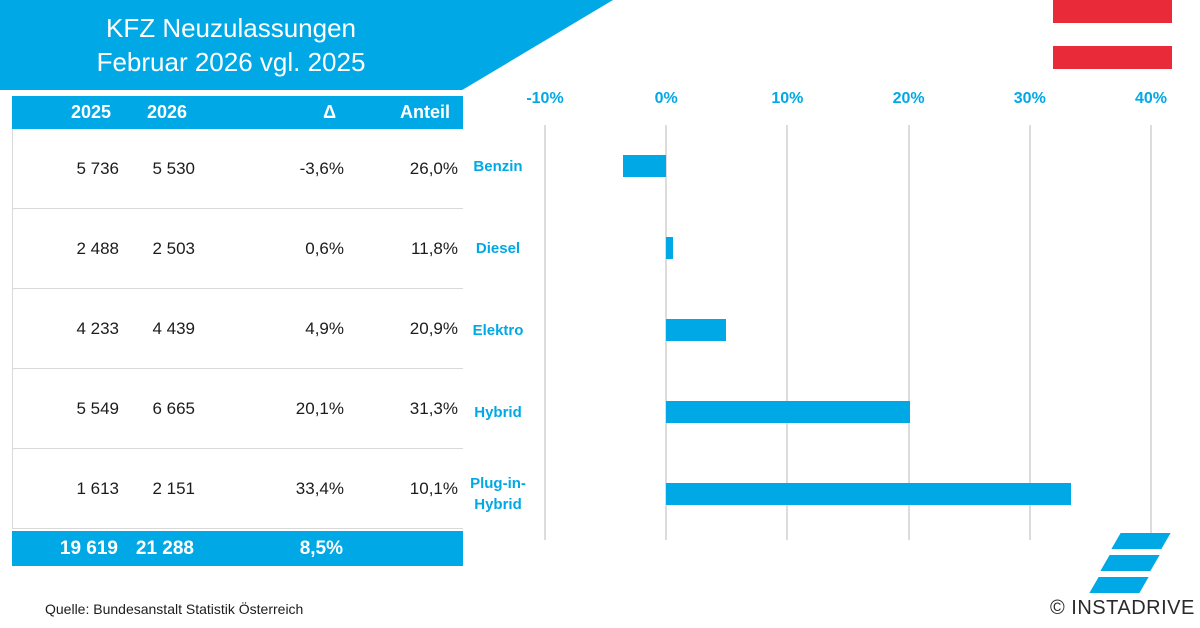 Image resolution: width=1200 pixels, height=628 pixels. I want to click on header-2025: 2025, so click(90, 112).